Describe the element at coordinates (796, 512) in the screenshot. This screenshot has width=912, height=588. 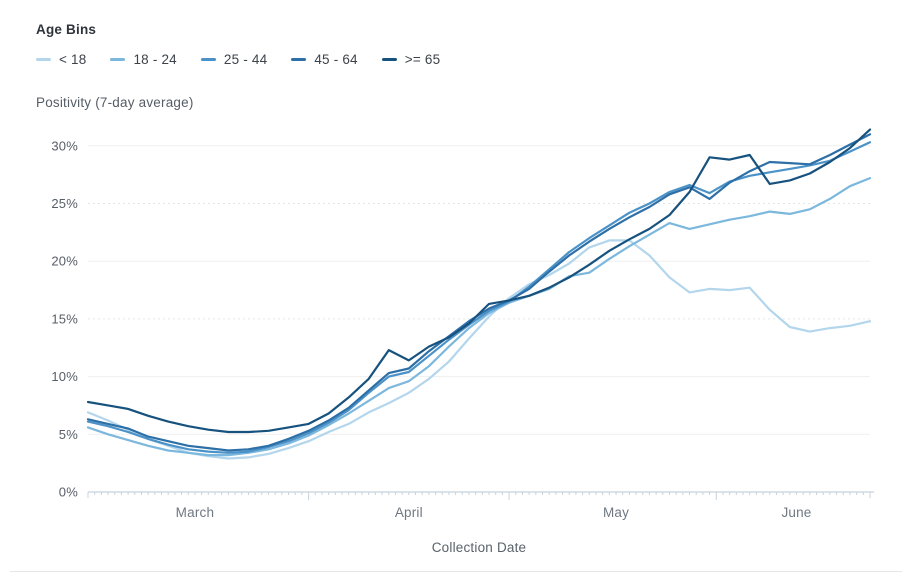
I see `month-label-june: June` at that location.